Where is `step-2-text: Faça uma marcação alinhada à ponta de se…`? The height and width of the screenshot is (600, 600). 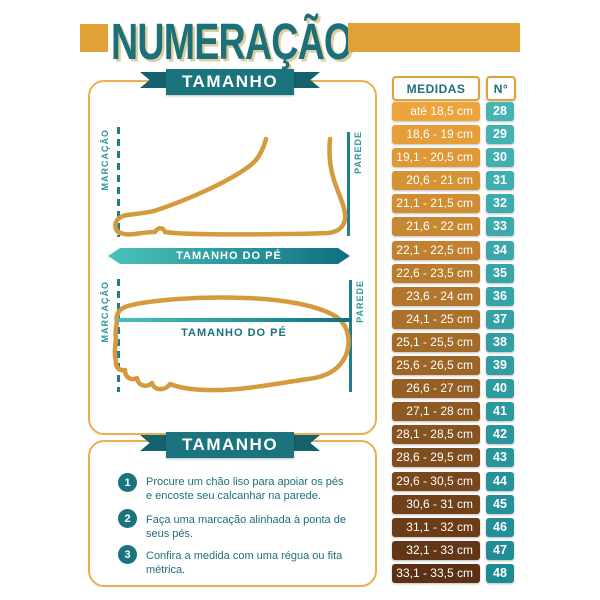 step-2-text: Faça uma marcação alinhada à ponta de se… is located at coordinates (256, 527).